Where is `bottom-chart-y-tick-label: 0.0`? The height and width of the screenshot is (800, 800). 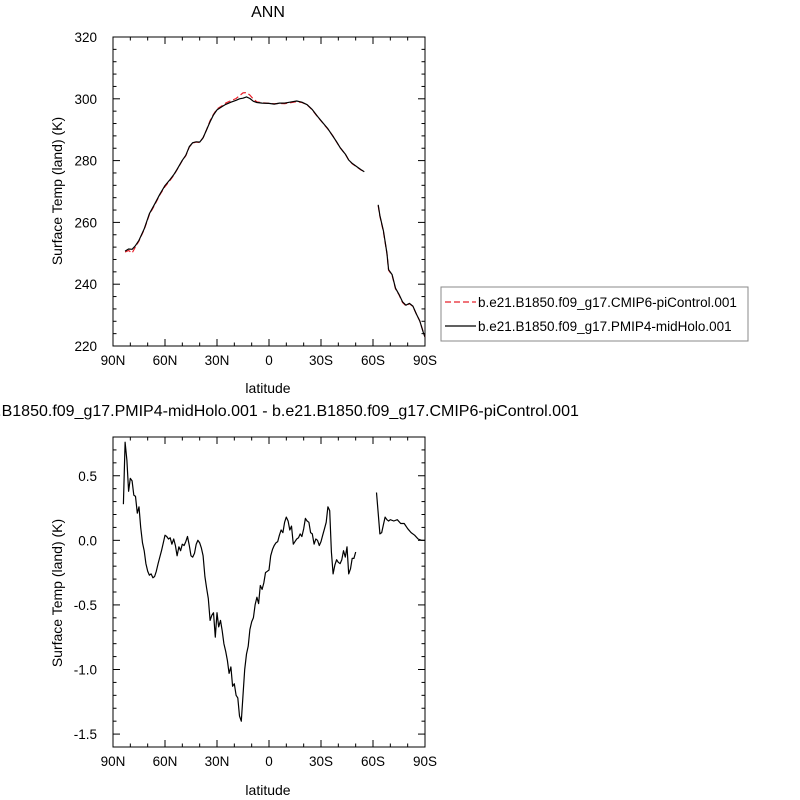
bottom-chart-y-tick-label: 0.0 is located at coordinates (87, 540).